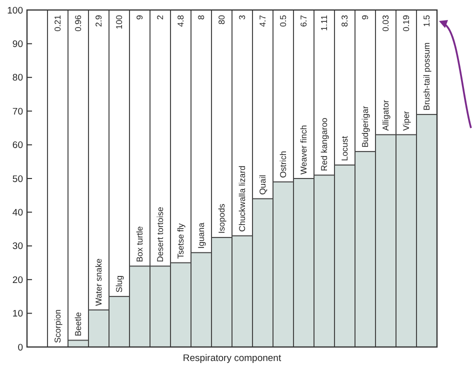 The width and height of the screenshot is (474, 367). I want to click on y-tick-label: 10, so click(17, 314).